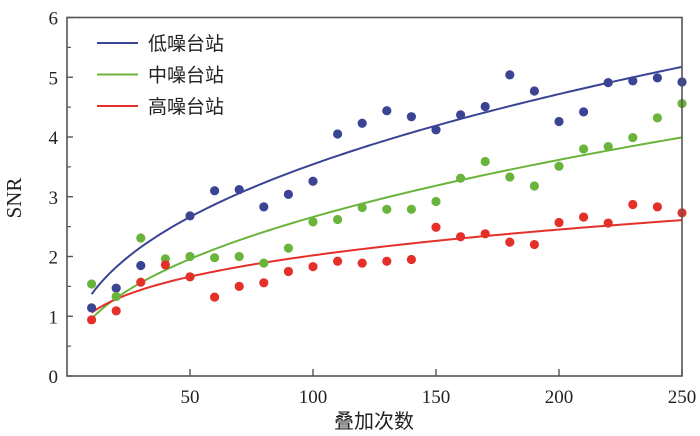  I want to click on x-tick-label: 150, so click(436, 397).